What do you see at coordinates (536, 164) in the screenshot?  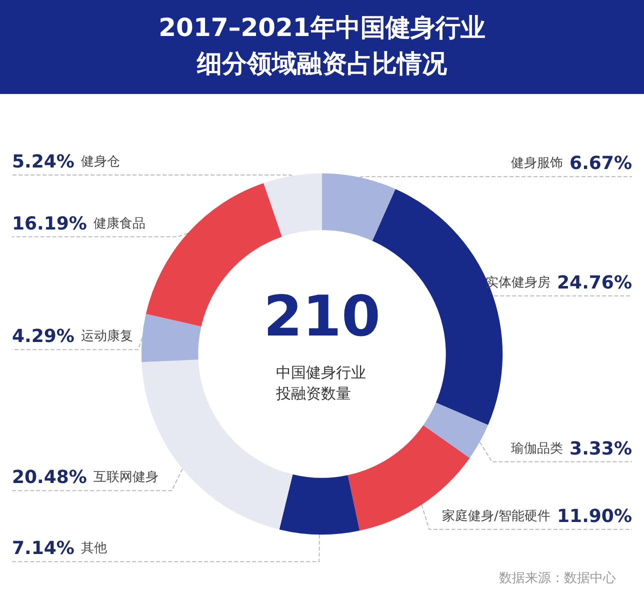 I see `slice-label: 健身服饰` at bounding box center [536, 164].